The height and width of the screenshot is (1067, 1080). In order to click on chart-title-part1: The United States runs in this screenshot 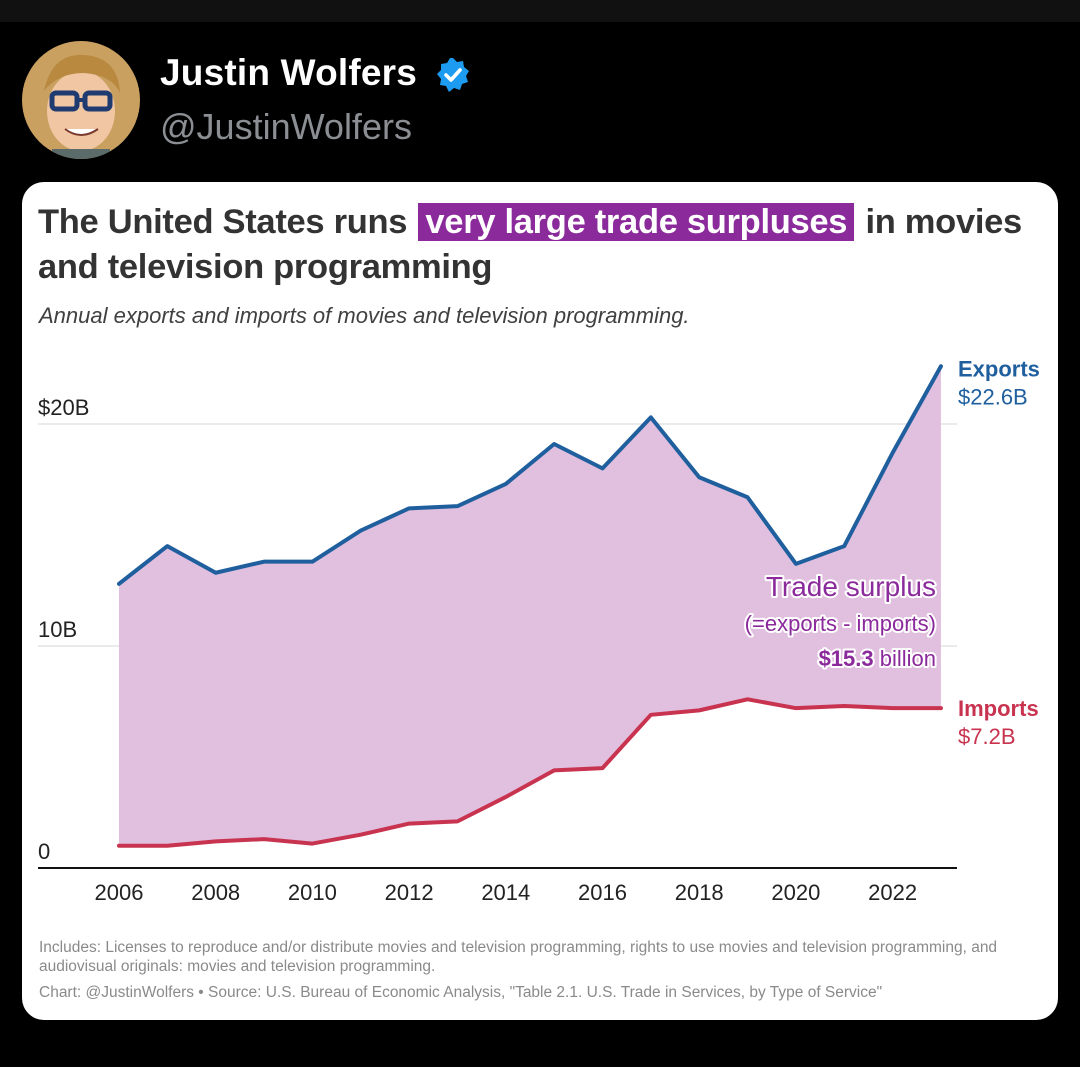, I will do `click(227, 222)`.